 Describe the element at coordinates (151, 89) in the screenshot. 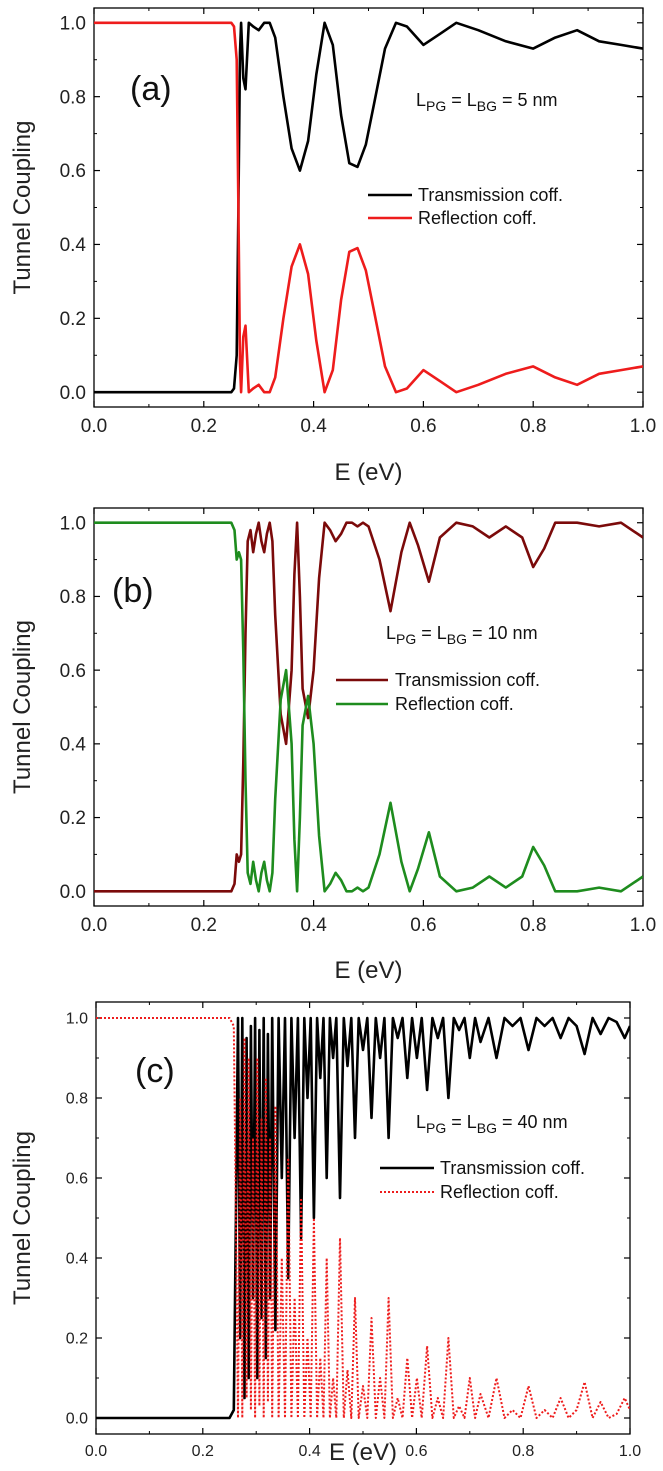

I see `panel-label: (a)` at that location.